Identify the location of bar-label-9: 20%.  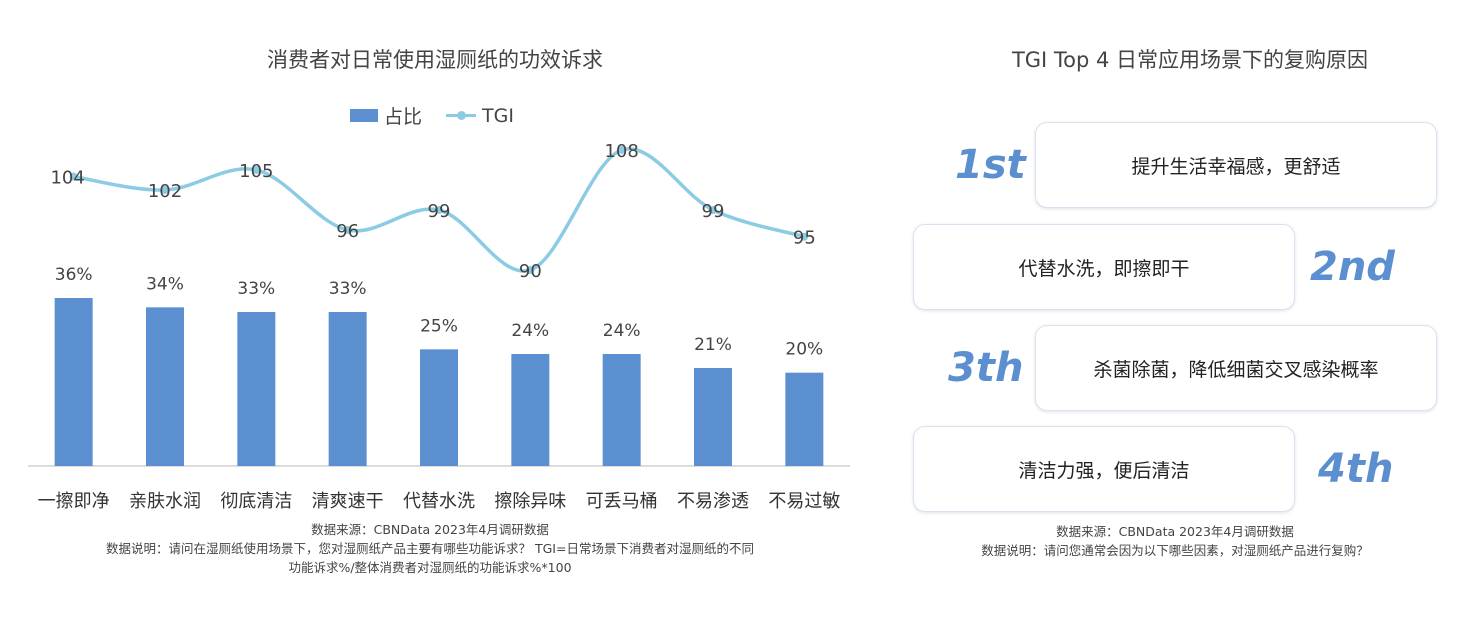
(804, 350).